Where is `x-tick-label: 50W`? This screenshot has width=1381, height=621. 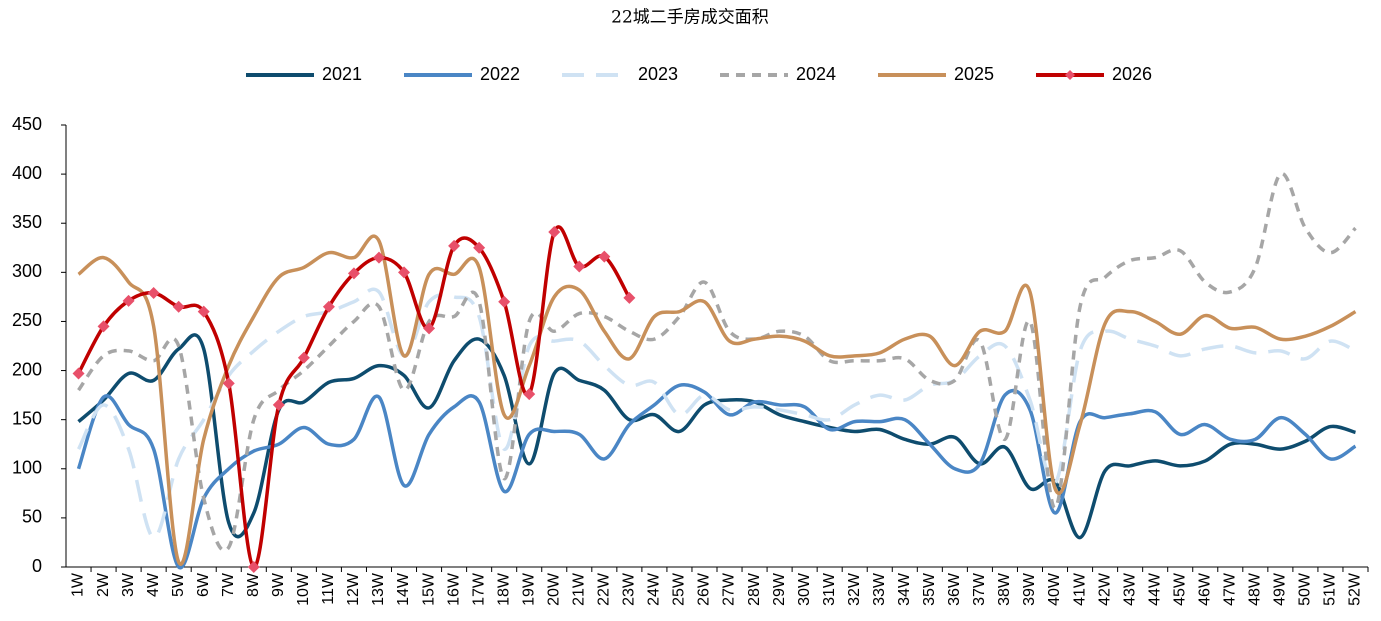
x-tick-label: 50W is located at coordinates (1305, 589).